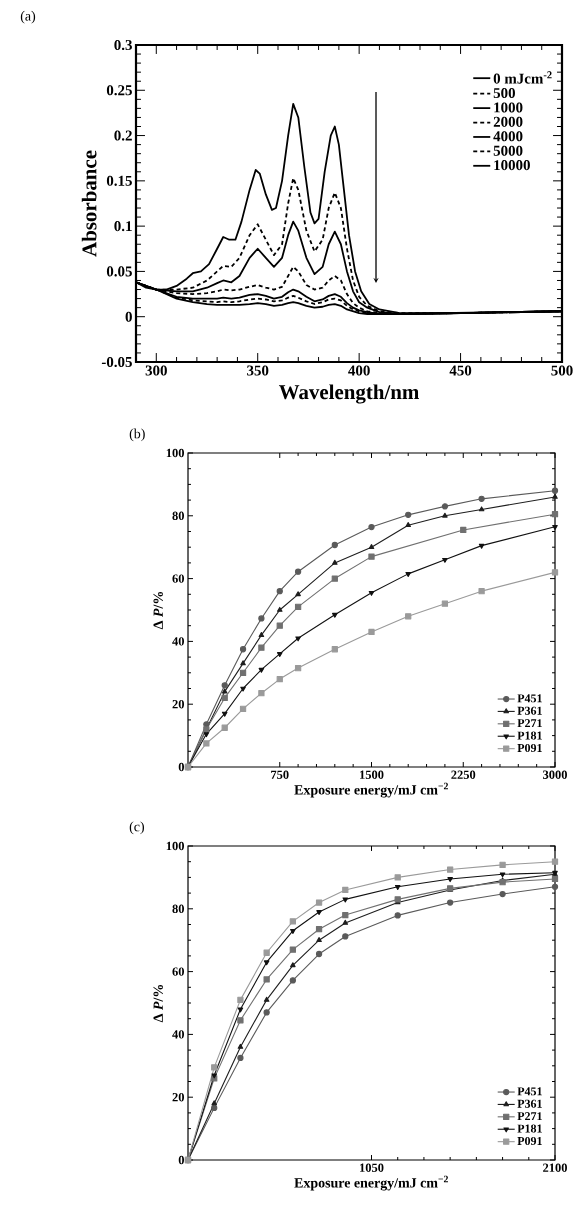 This screenshot has width=582, height=1218. What do you see at coordinates (28, 17) in the screenshot?
I see `chart-title: (a)` at bounding box center [28, 17].